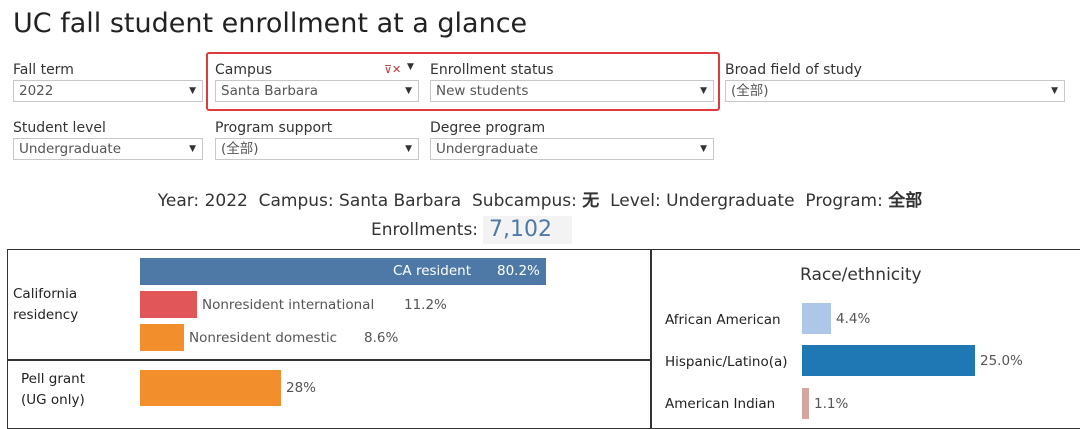  I want to click on degree-program-filter: Degree program Undergraduate ▼, so click(572, 140).